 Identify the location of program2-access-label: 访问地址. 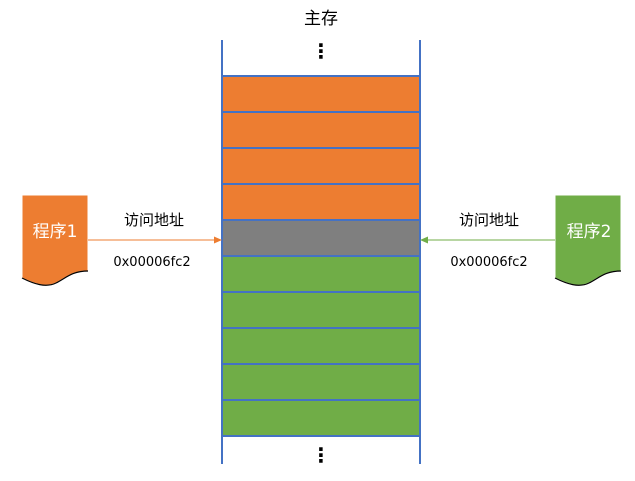
(489, 220).